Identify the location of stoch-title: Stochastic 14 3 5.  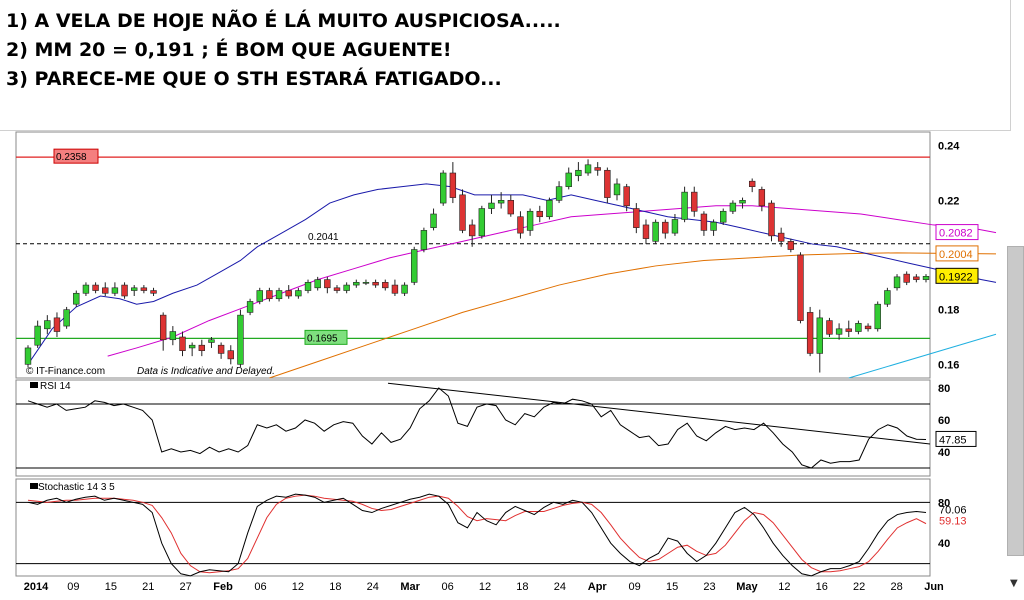
(76, 487).